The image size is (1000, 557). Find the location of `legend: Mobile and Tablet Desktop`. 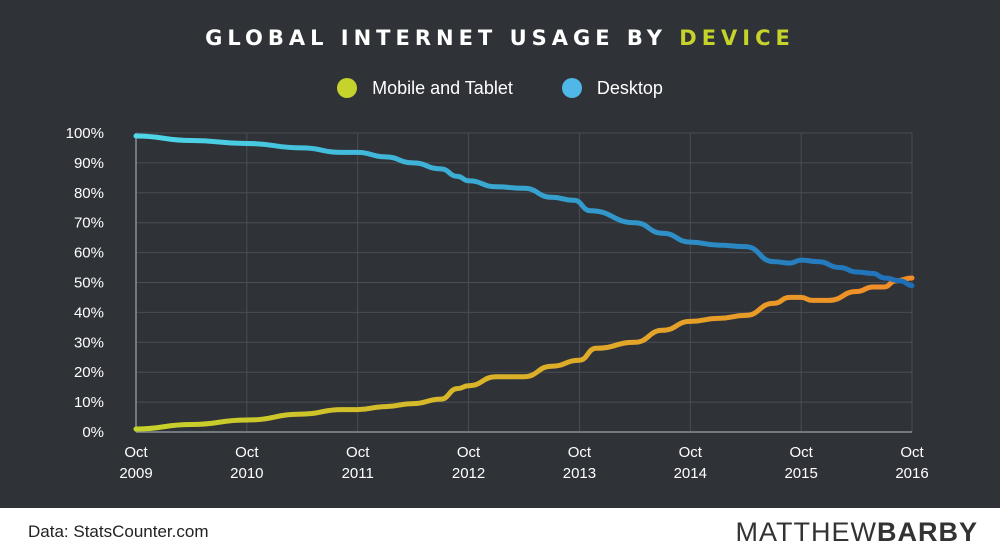

legend: Mobile and Tablet Desktop is located at coordinates (500, 88).